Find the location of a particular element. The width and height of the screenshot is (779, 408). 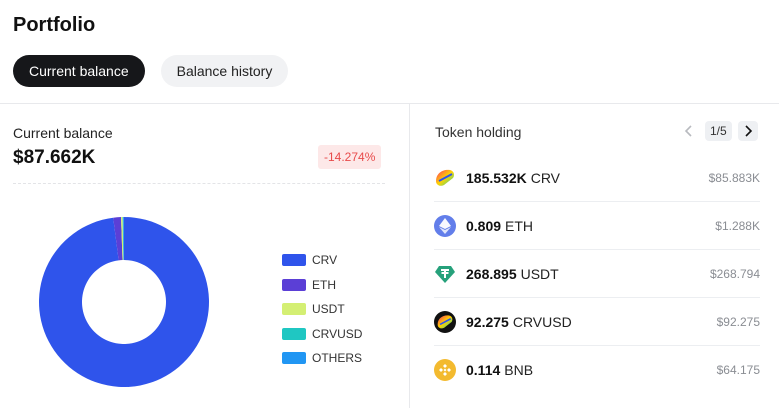

legend-item-others: OTHERS is located at coordinates (322, 358).